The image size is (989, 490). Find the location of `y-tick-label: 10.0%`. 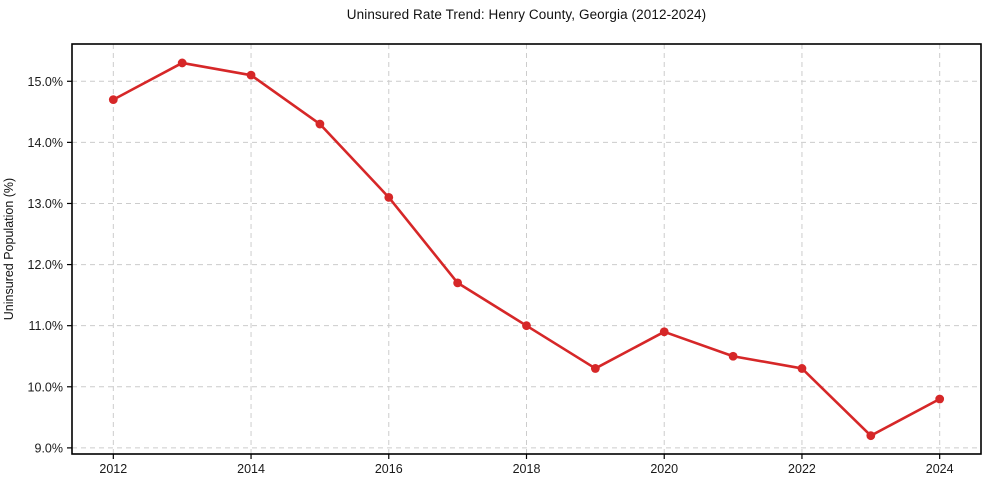

y-tick-label: 10.0% is located at coordinates (45, 387).